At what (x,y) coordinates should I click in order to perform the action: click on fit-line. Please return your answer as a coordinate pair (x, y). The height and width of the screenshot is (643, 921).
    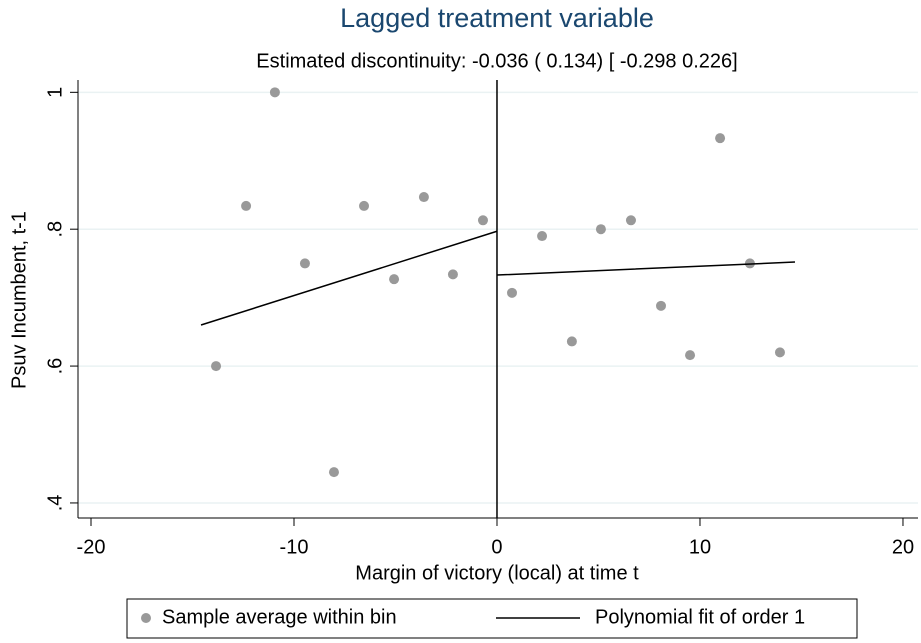
    Looking at the image, I should click on (498, 278).